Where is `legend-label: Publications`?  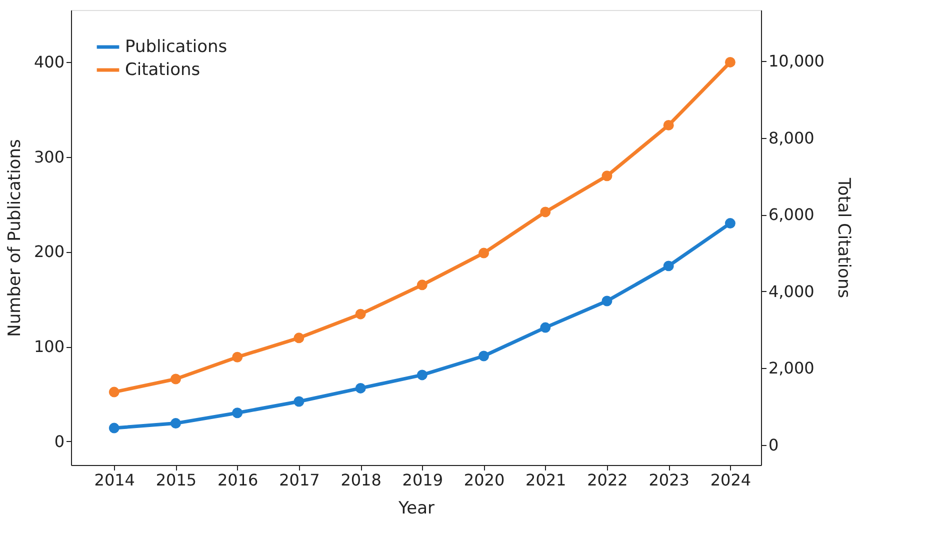
legend-label: Publications is located at coordinates (176, 47).